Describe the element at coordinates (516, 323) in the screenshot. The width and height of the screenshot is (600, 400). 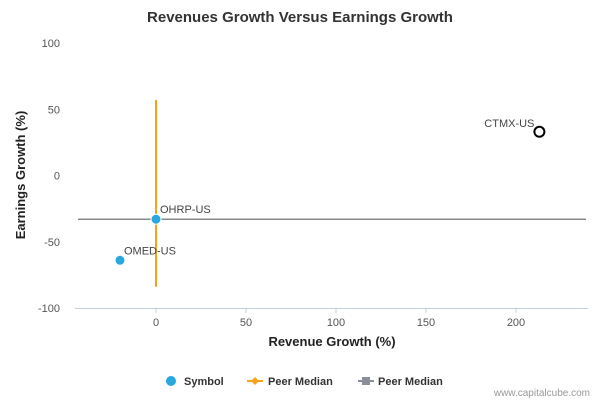
I see `x-tick-label: 200` at that location.